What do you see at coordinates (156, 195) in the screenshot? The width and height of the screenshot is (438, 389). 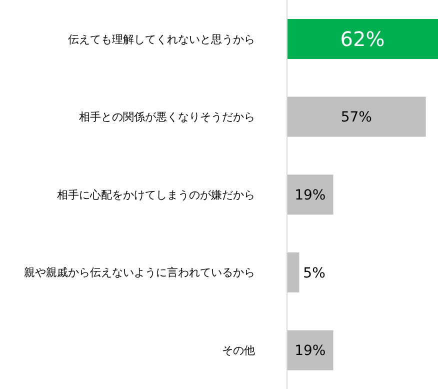 I see `y-tick-label: 相手に心配をかけてしまうのが嫌だから` at bounding box center [156, 195].